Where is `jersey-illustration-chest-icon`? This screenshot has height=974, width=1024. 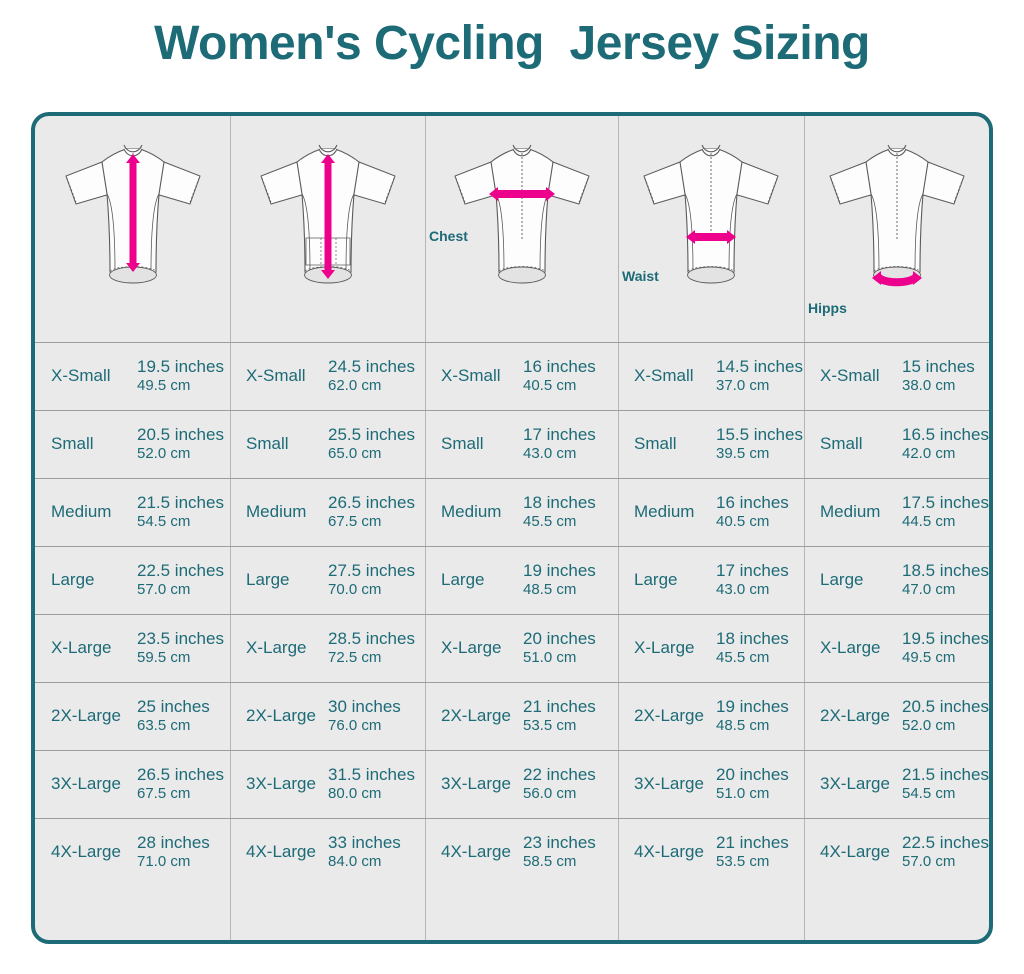
jersey-illustration-chest-icon is located at coordinates (522, 229).